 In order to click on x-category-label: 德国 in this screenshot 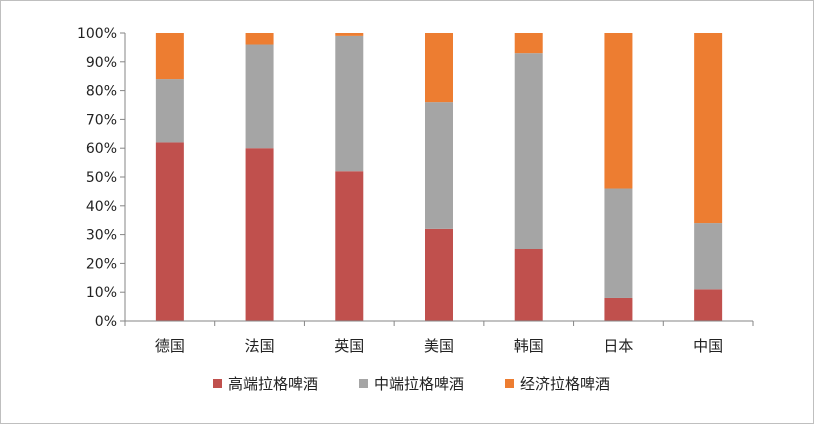, I will do `click(170, 346)`.